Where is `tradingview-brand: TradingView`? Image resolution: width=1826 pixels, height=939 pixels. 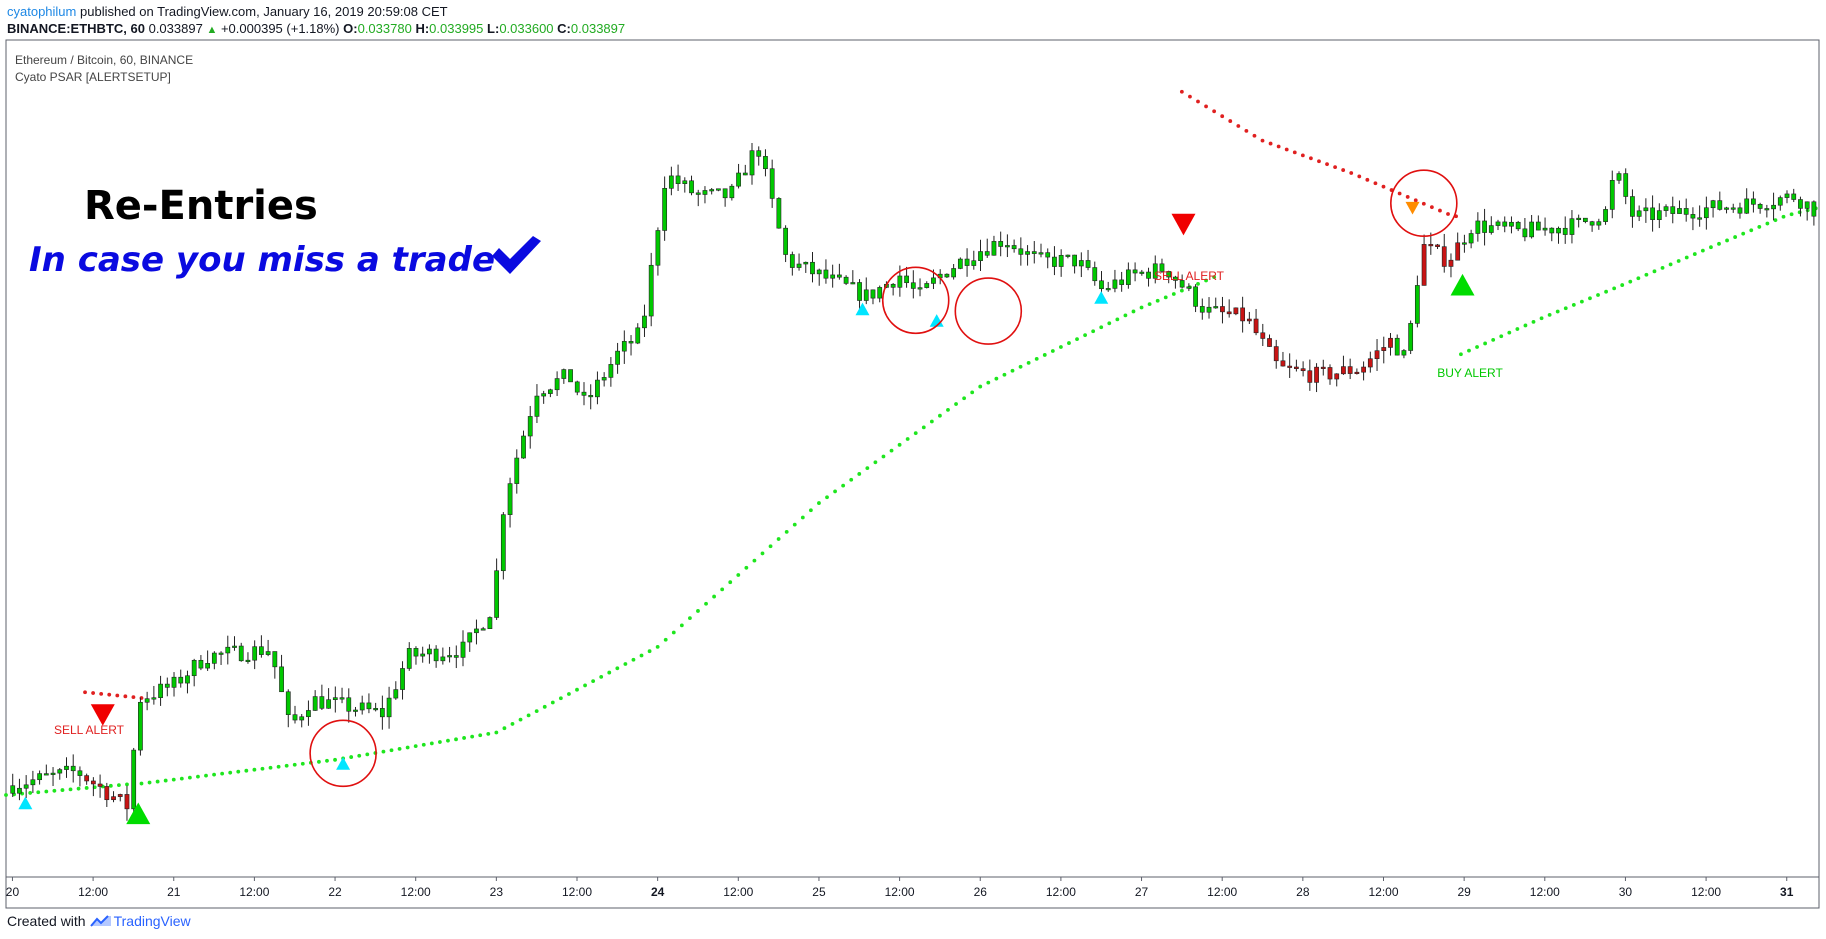 tradingview-brand: TradingView is located at coordinates (152, 921).